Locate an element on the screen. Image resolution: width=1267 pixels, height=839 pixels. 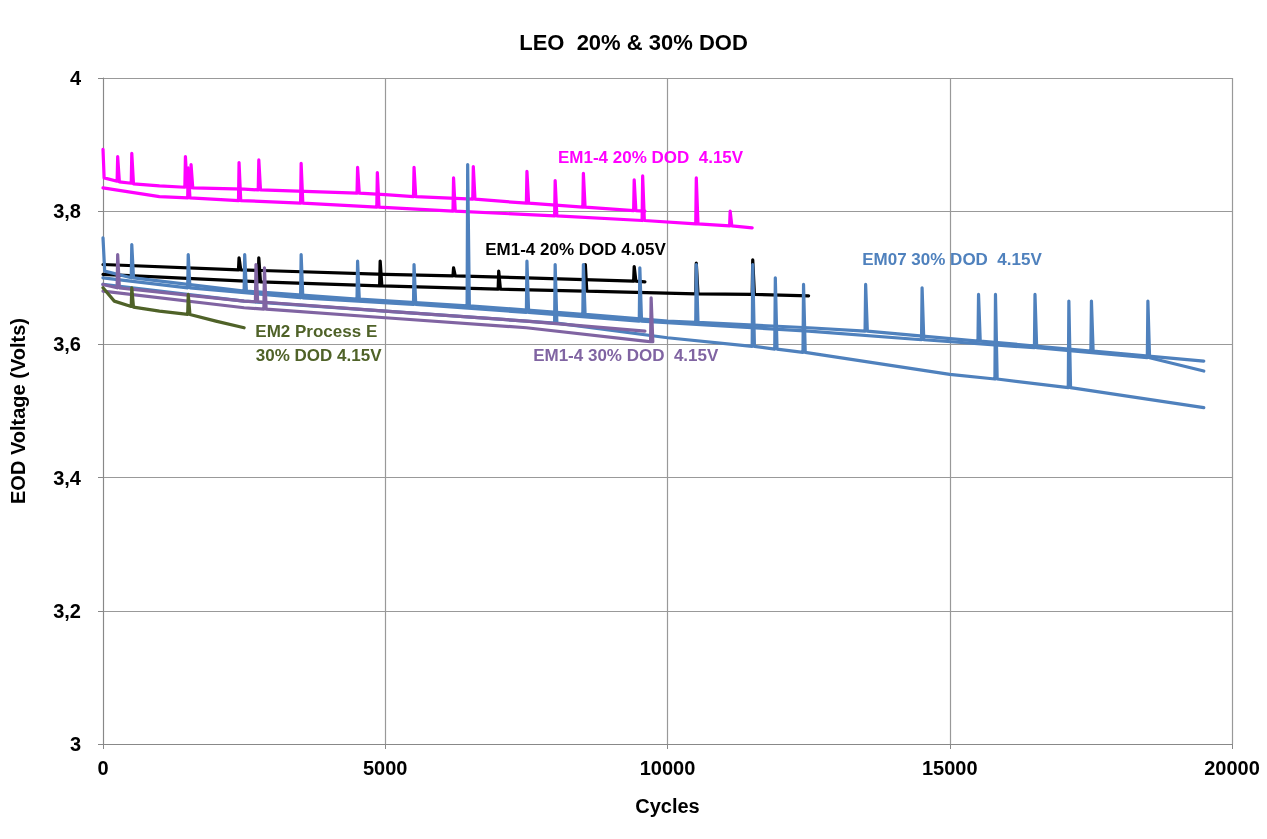
y-tick-label: 3,8 is located at coordinates (67, 211).